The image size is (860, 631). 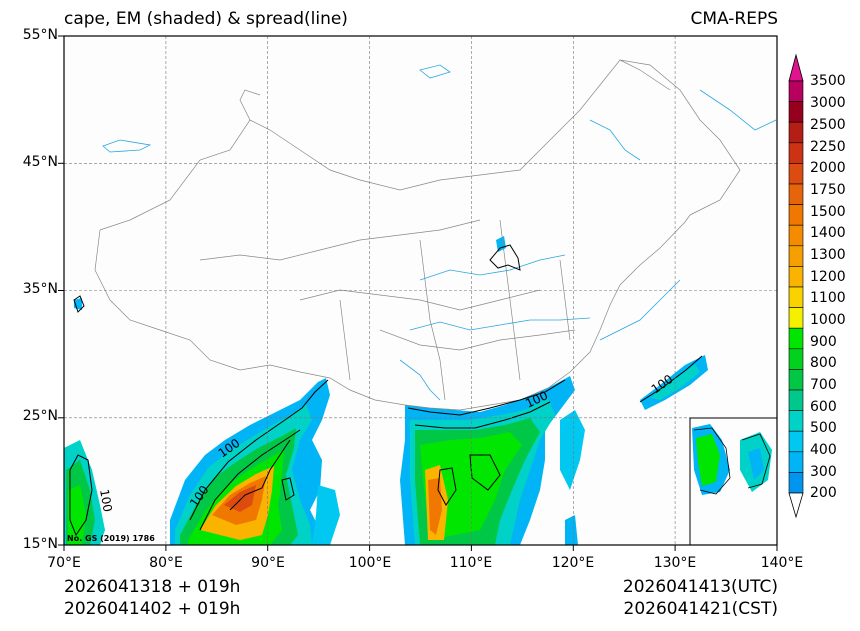 I want to click on cape-field-south-china, so click(x=554, y=450).